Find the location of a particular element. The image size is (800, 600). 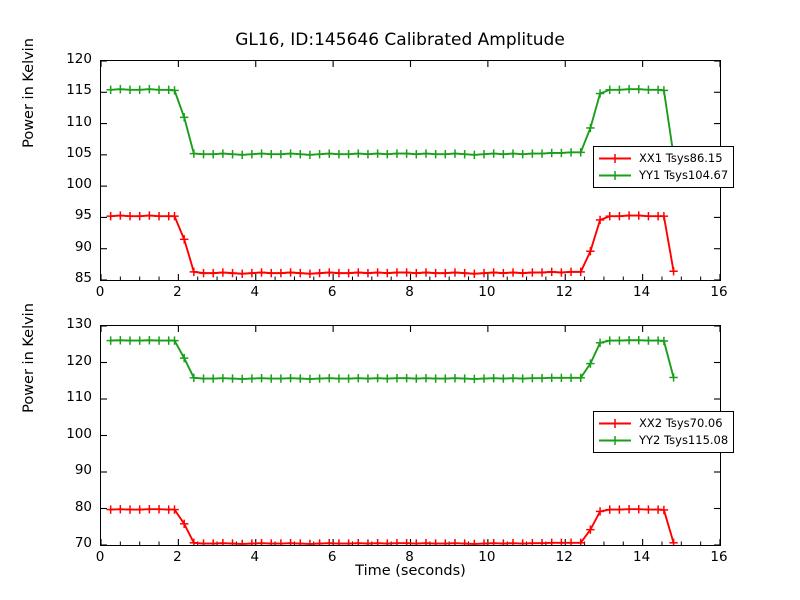

legend-label: XX1 Tsys86.15 is located at coordinates (681, 158).